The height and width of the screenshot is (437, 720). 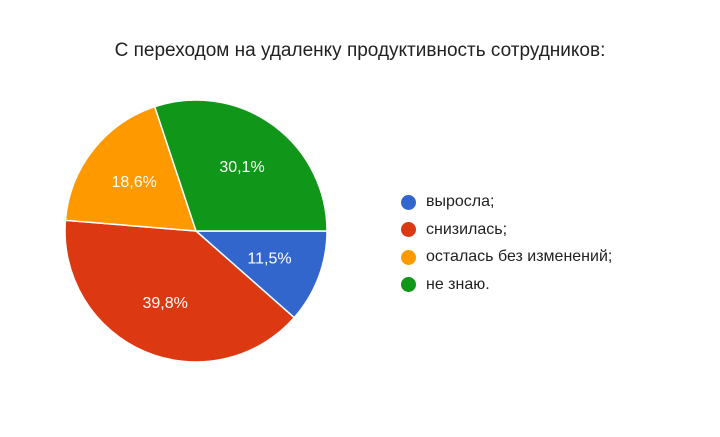 I want to click on legend-label: снизилась;, so click(x=467, y=229).